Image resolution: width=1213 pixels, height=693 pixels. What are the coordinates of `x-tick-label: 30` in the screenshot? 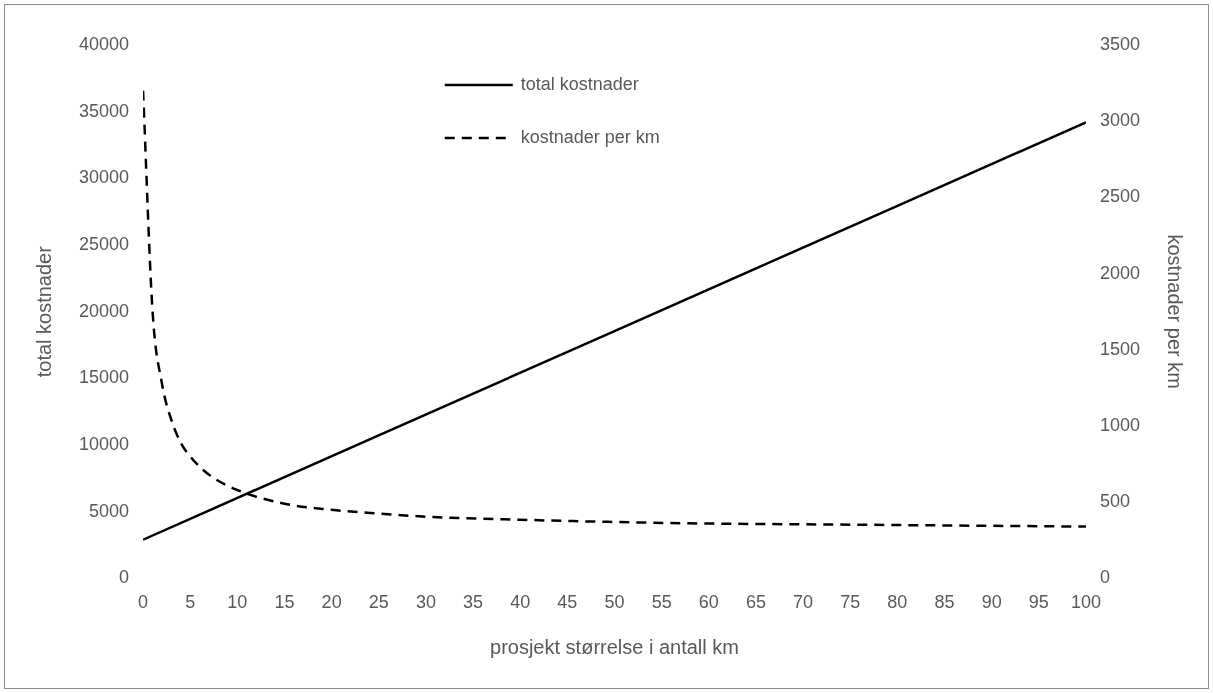 It's located at (425, 602).